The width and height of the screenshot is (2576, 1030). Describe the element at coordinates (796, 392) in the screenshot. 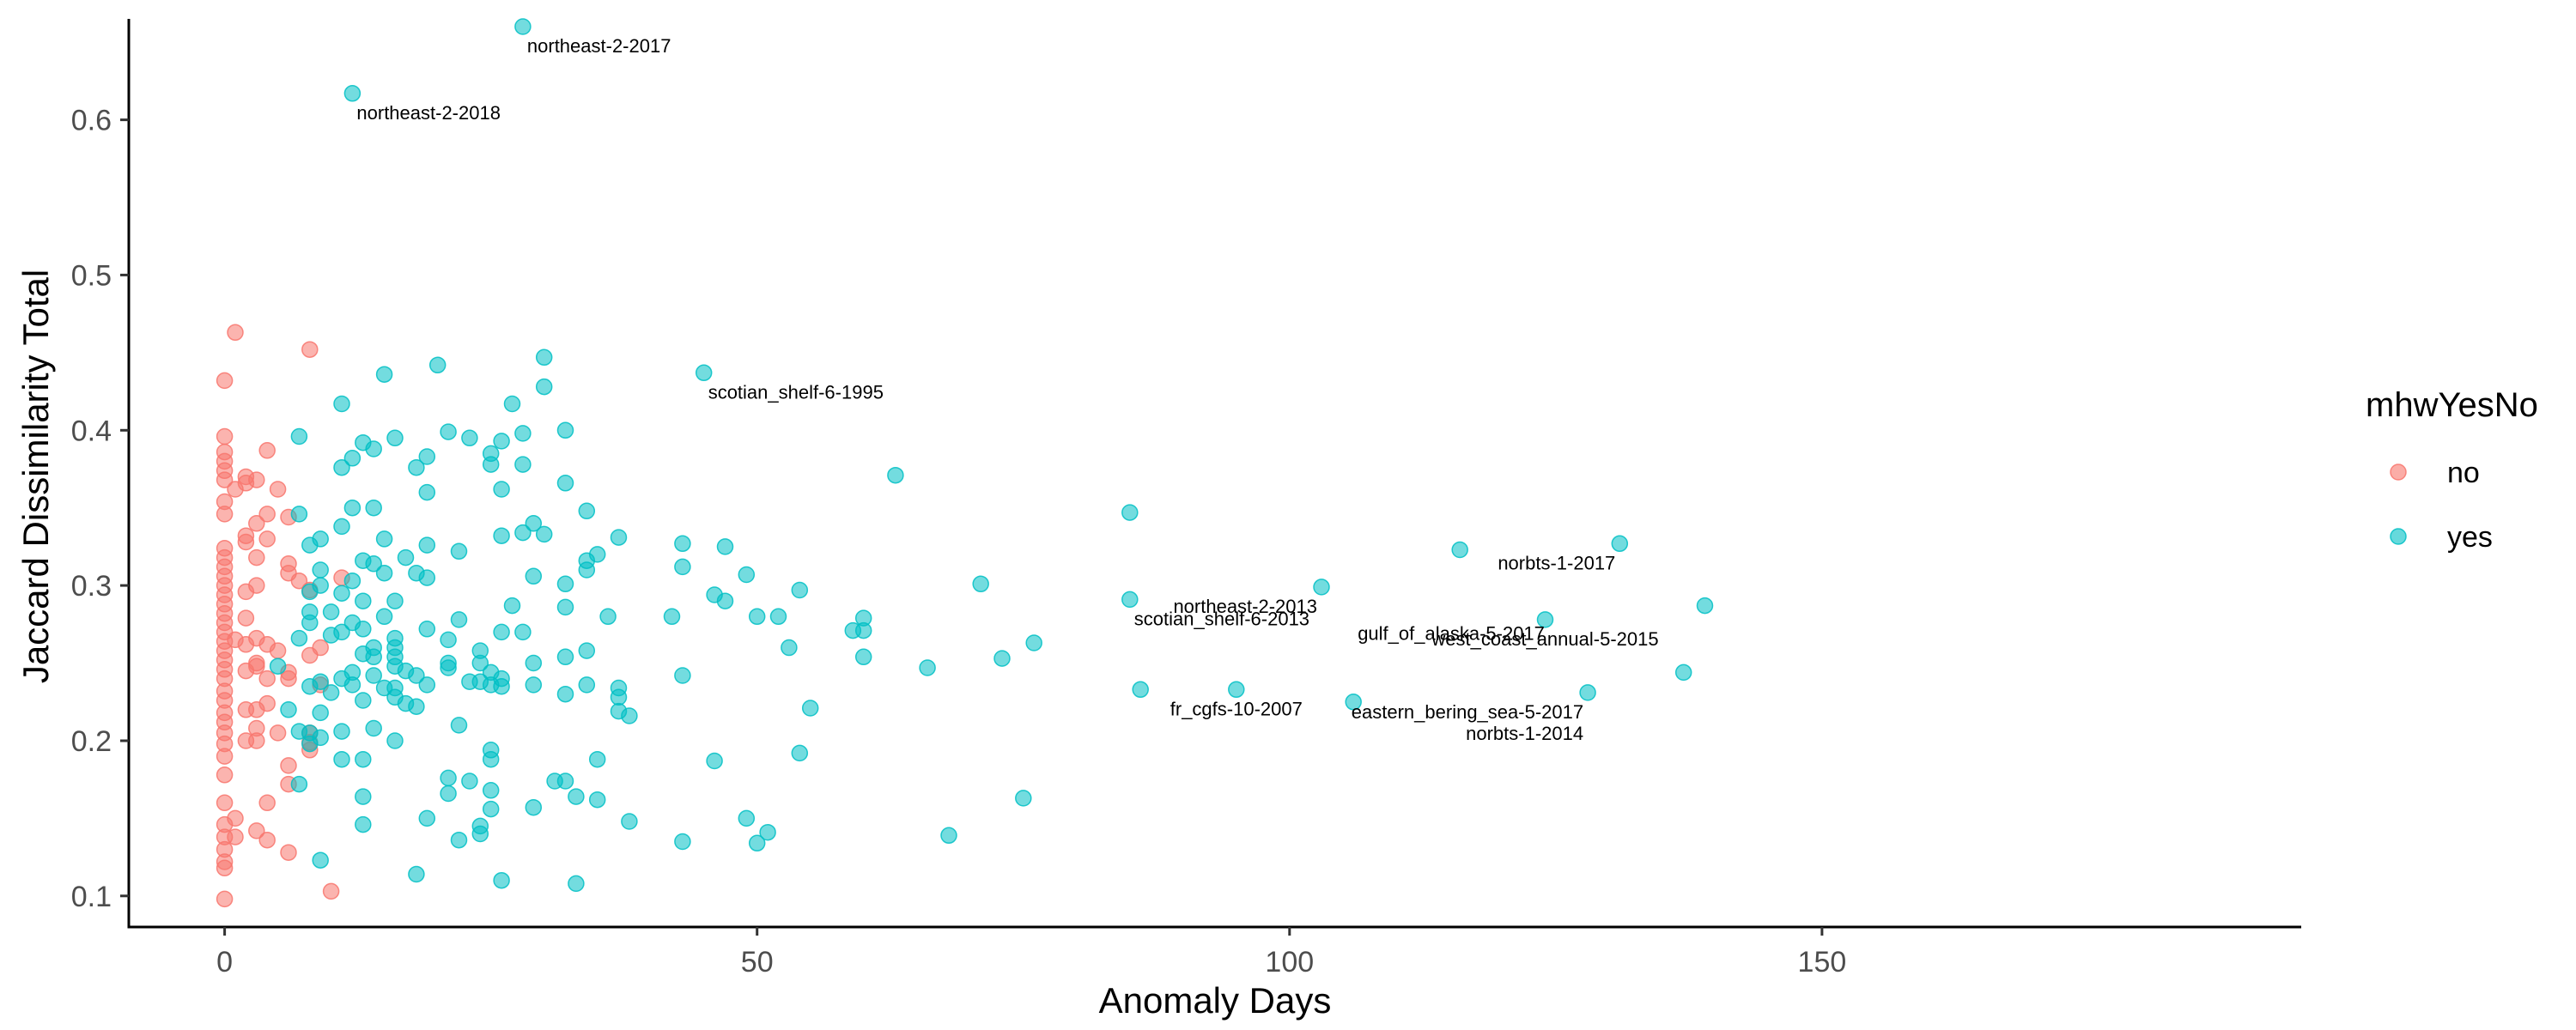

I see `annotation-2: scotian_shelf-6-1995` at that location.